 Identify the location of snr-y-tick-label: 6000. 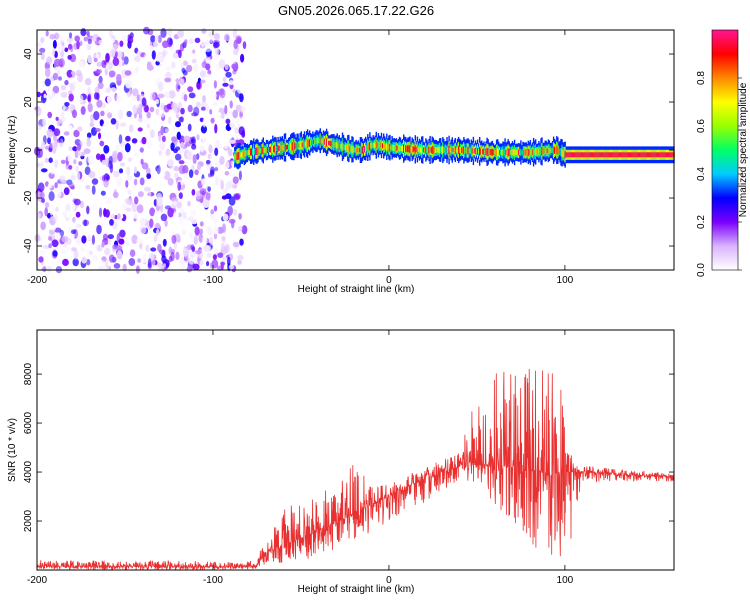
(28, 423).